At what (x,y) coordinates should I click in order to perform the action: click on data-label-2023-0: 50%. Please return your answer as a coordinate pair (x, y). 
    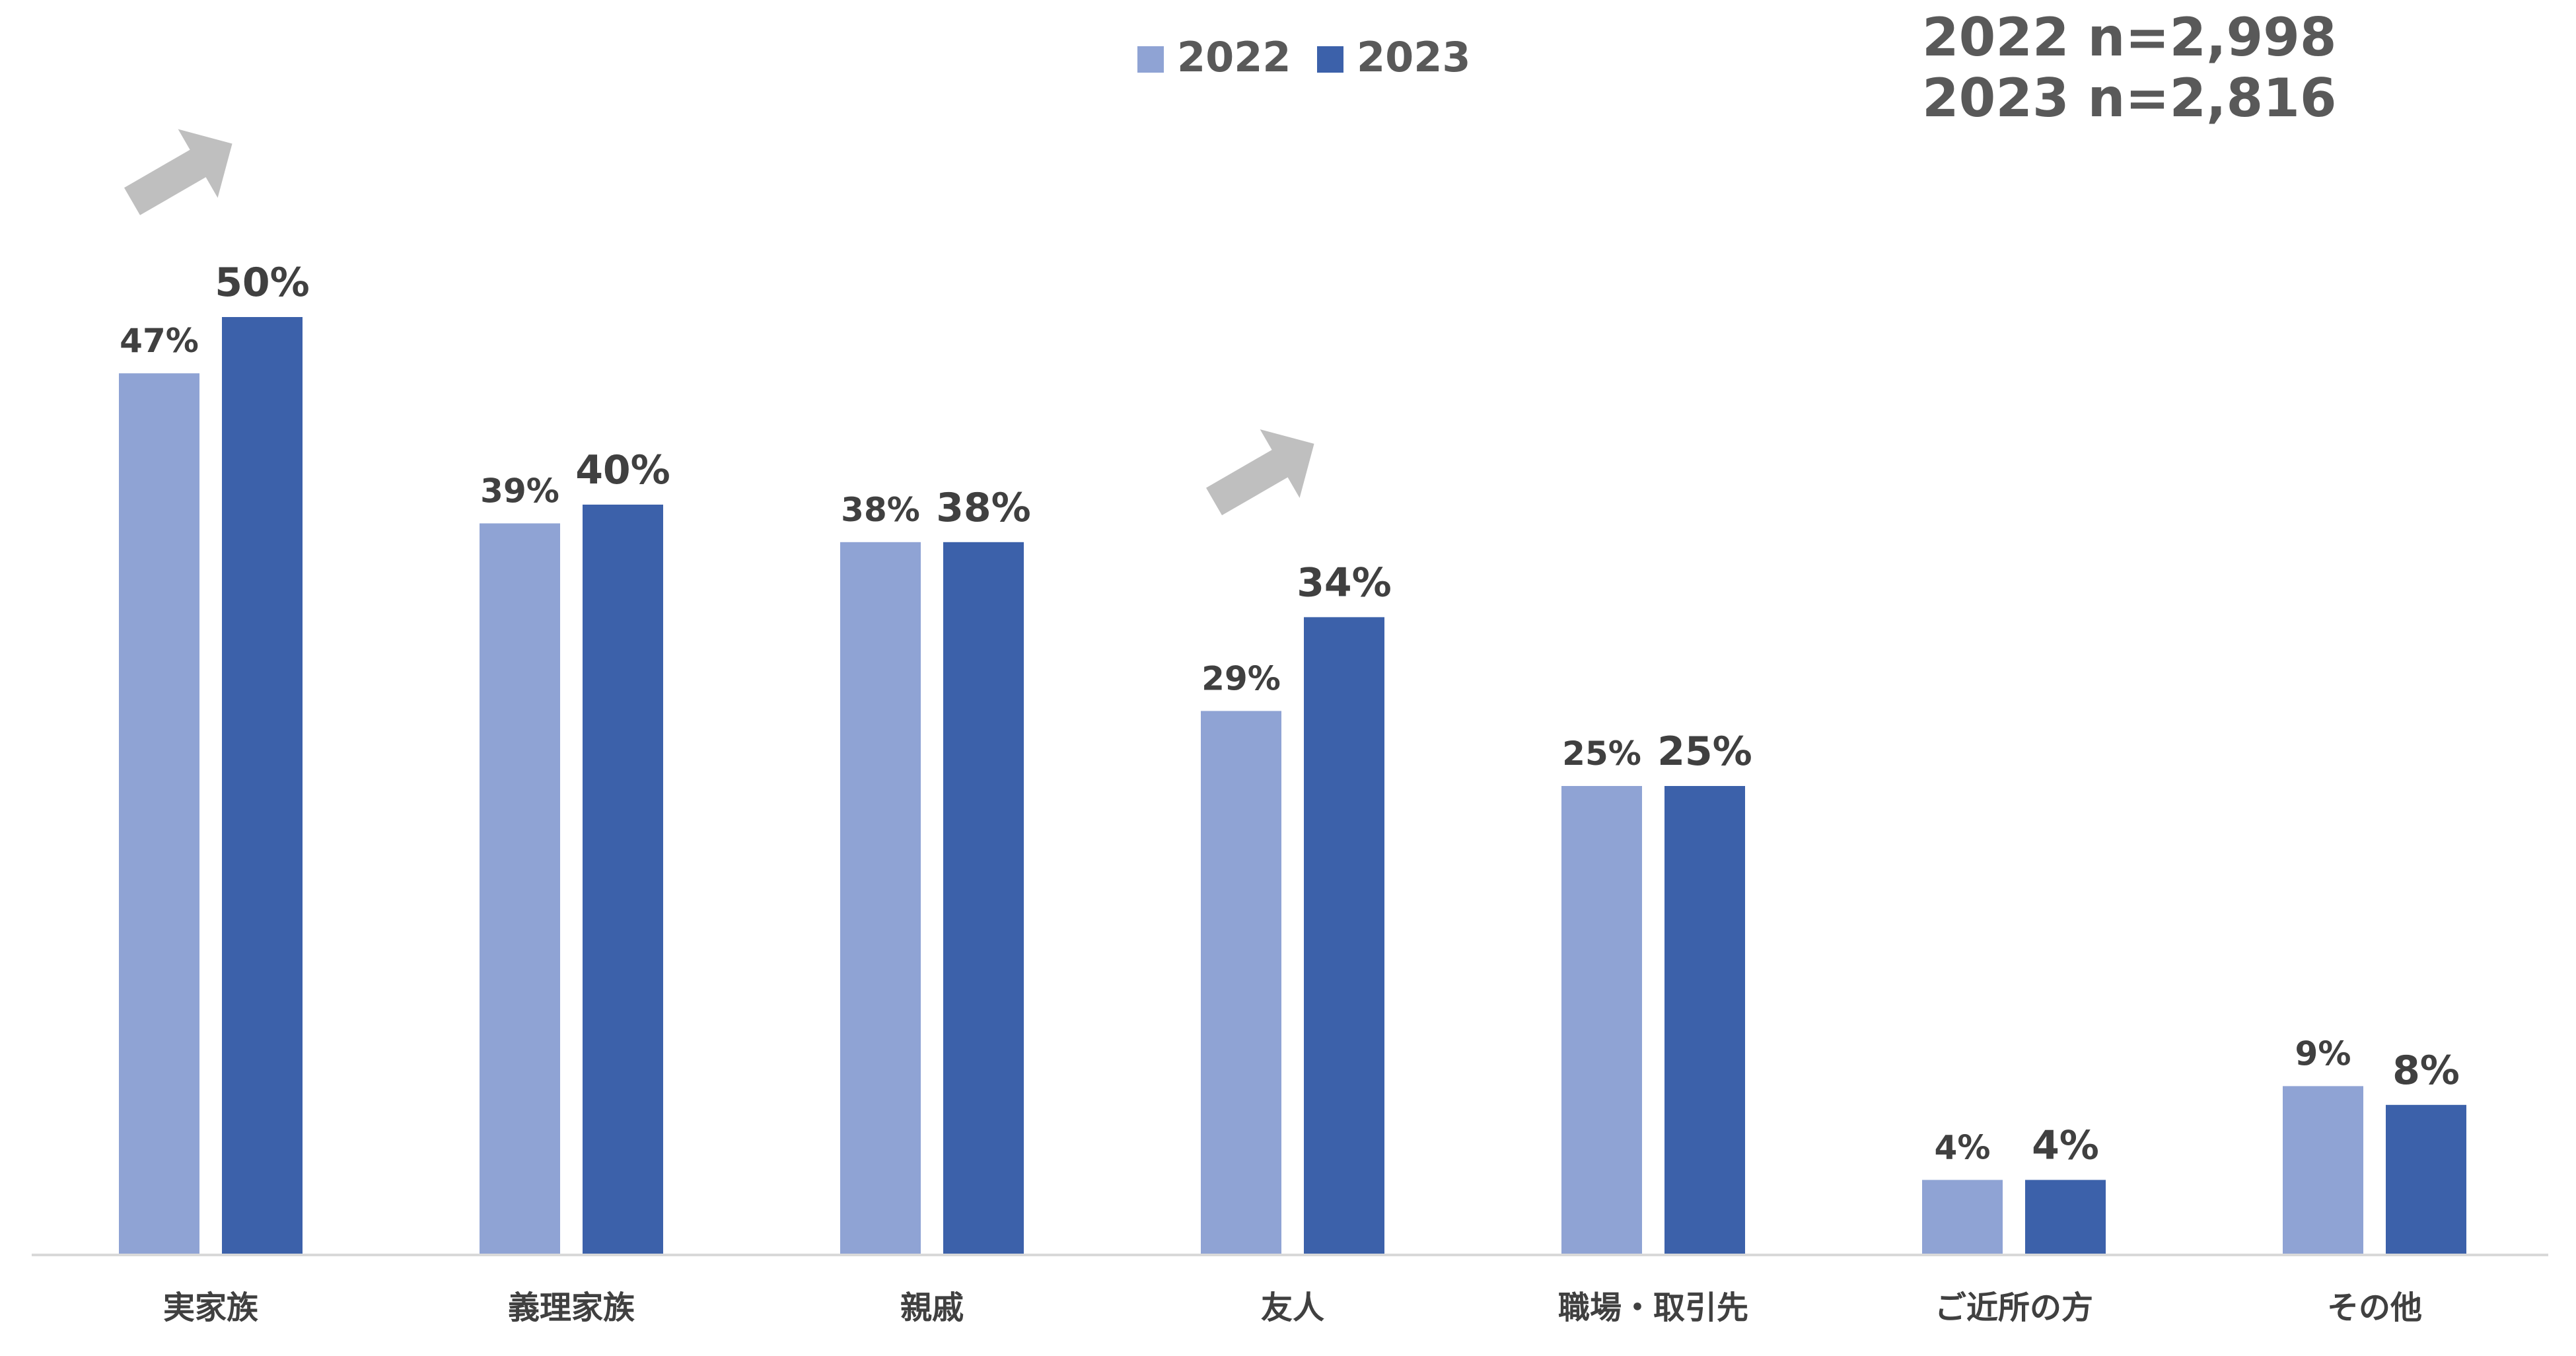
    Looking at the image, I should click on (262, 283).